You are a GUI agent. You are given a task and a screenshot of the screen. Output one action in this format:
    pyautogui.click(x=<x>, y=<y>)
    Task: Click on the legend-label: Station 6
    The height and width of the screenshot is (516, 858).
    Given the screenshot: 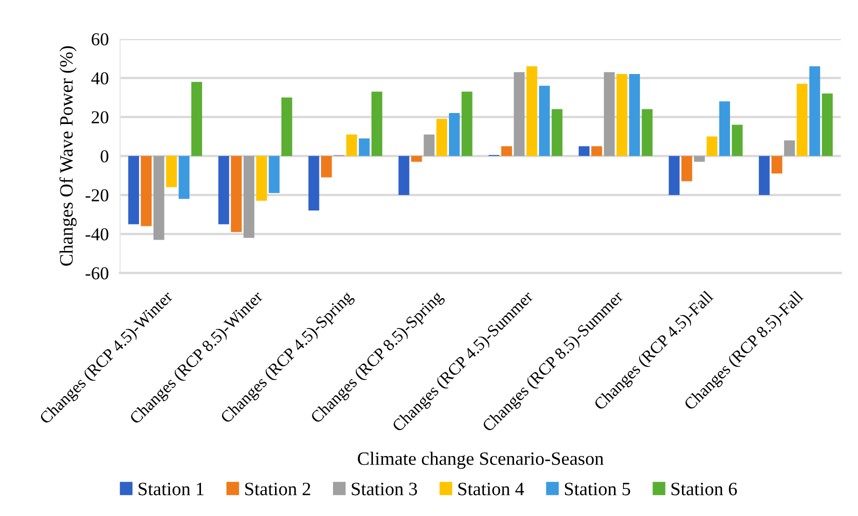 What is the action you would take?
    pyautogui.click(x=704, y=489)
    